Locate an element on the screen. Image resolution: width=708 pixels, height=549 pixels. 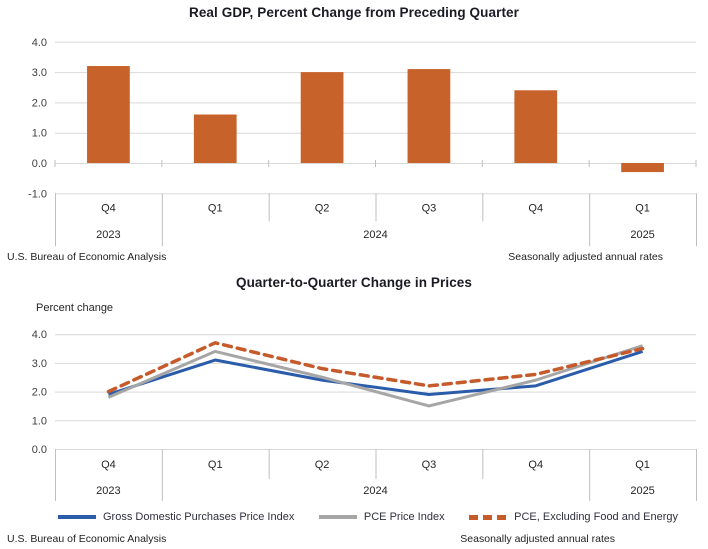
prices-source-note: U.S. Bureau of Economic Analysis is located at coordinates (87, 539).